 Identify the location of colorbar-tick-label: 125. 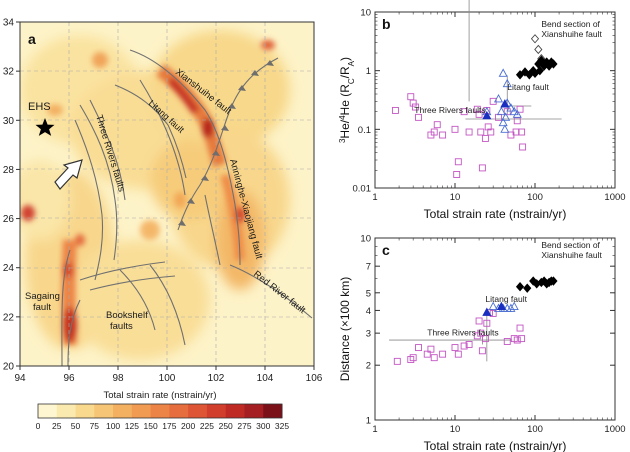
(132, 426).